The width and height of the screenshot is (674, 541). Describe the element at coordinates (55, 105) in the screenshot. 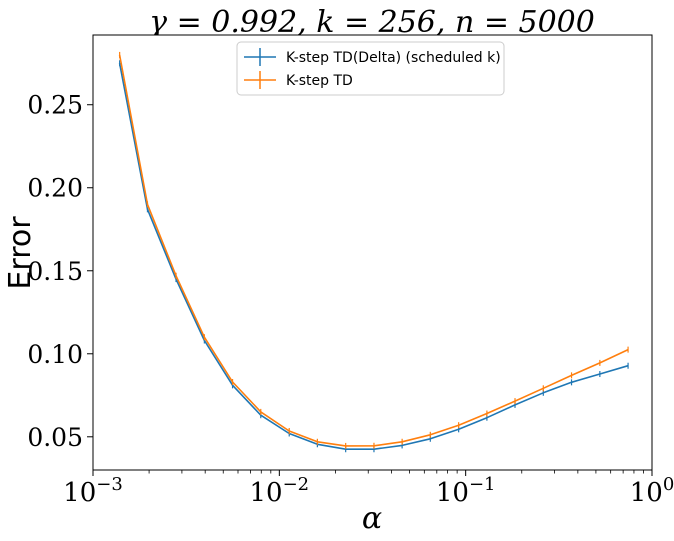

I see `y-tick-label-4: 0.25` at that location.